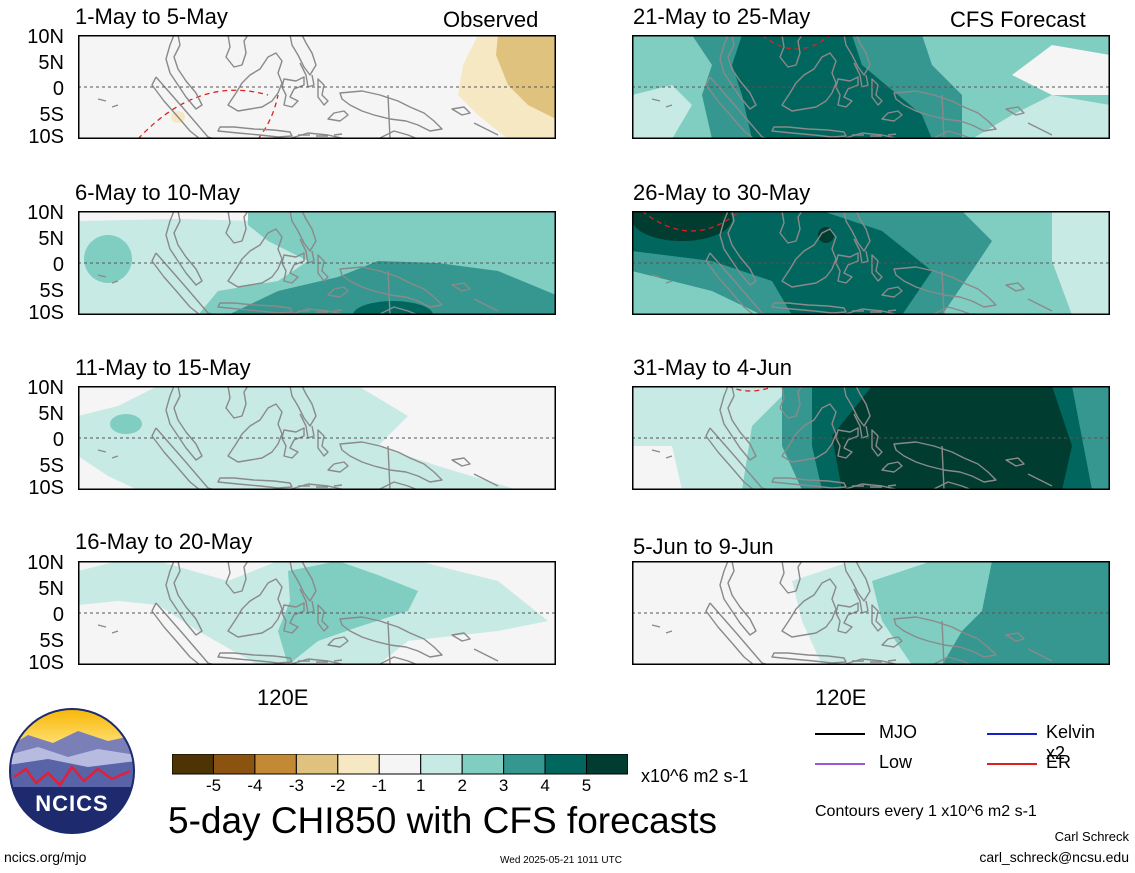 This screenshot has height=873, width=1135. Describe the element at coordinates (108, 473) in the screenshot. I see `panel-3-region-neg` at that location.